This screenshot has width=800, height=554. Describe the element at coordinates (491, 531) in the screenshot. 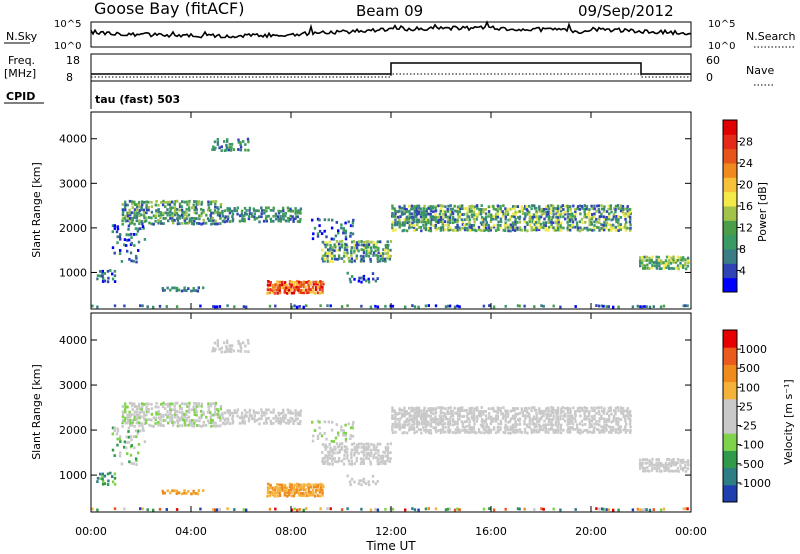

I see `x-tick-label: 16:00` at that location.